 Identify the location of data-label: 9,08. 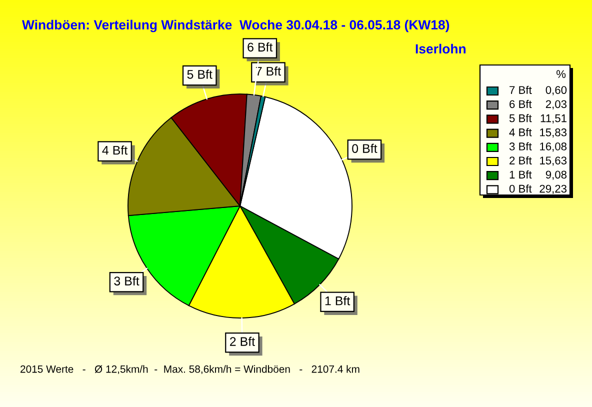
(556, 175).